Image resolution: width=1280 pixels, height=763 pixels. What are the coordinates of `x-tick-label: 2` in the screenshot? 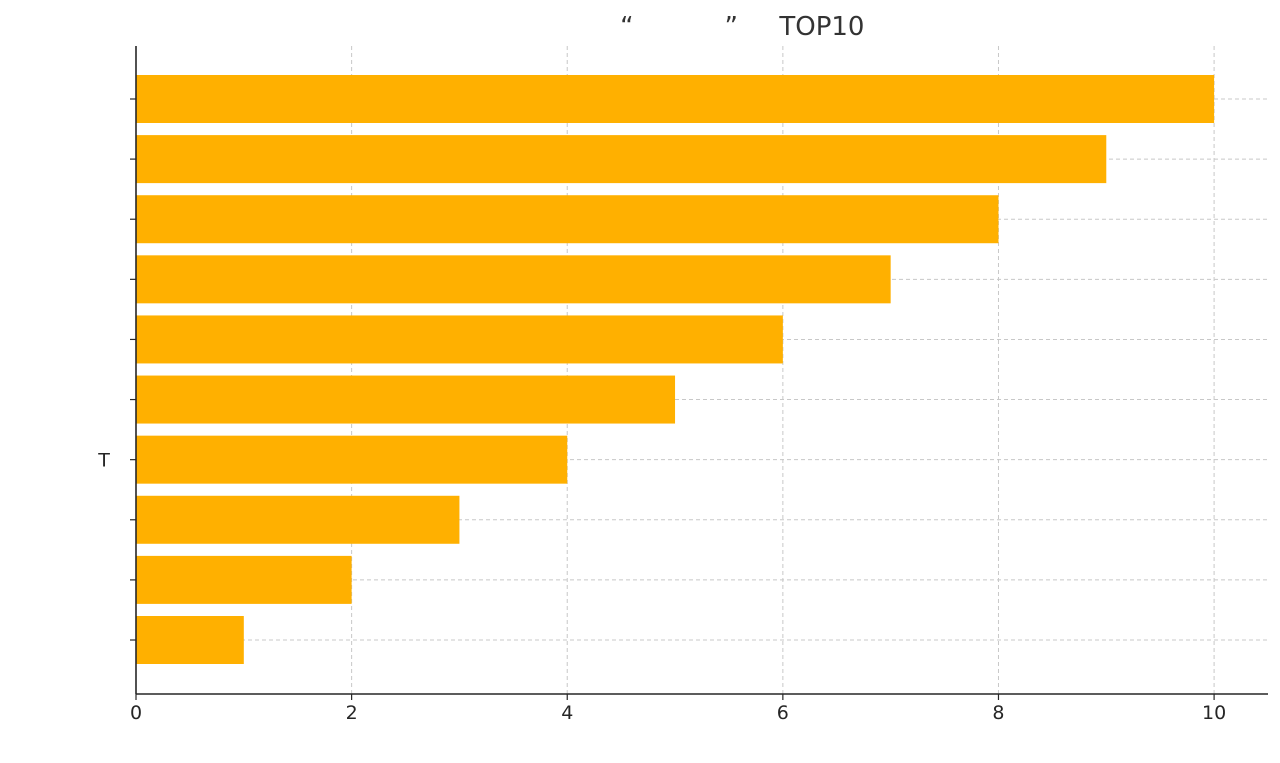 It's located at (352, 713).